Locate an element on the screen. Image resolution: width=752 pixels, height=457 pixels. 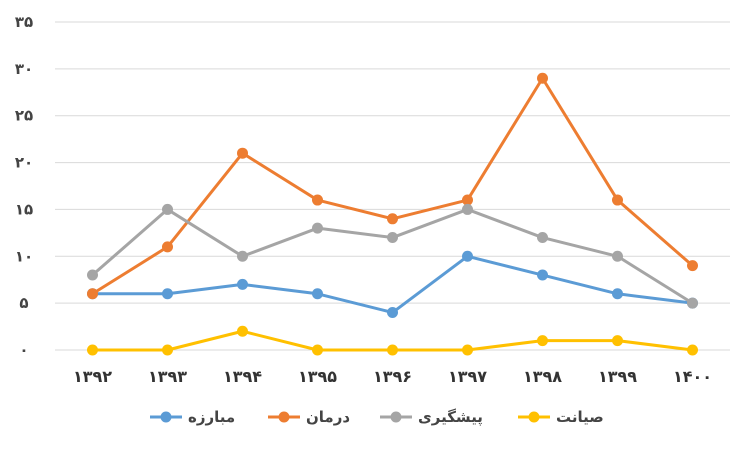
x-tick-label-8: ۱۴۰۰ is located at coordinates (692, 376).